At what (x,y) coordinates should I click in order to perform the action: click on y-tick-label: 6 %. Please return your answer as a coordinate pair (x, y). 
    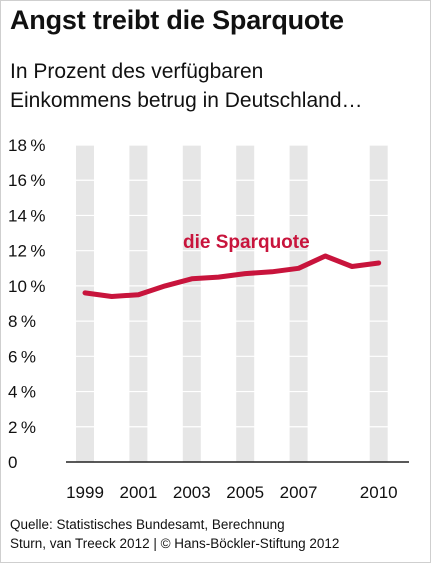
    Looking at the image, I should click on (22, 356).